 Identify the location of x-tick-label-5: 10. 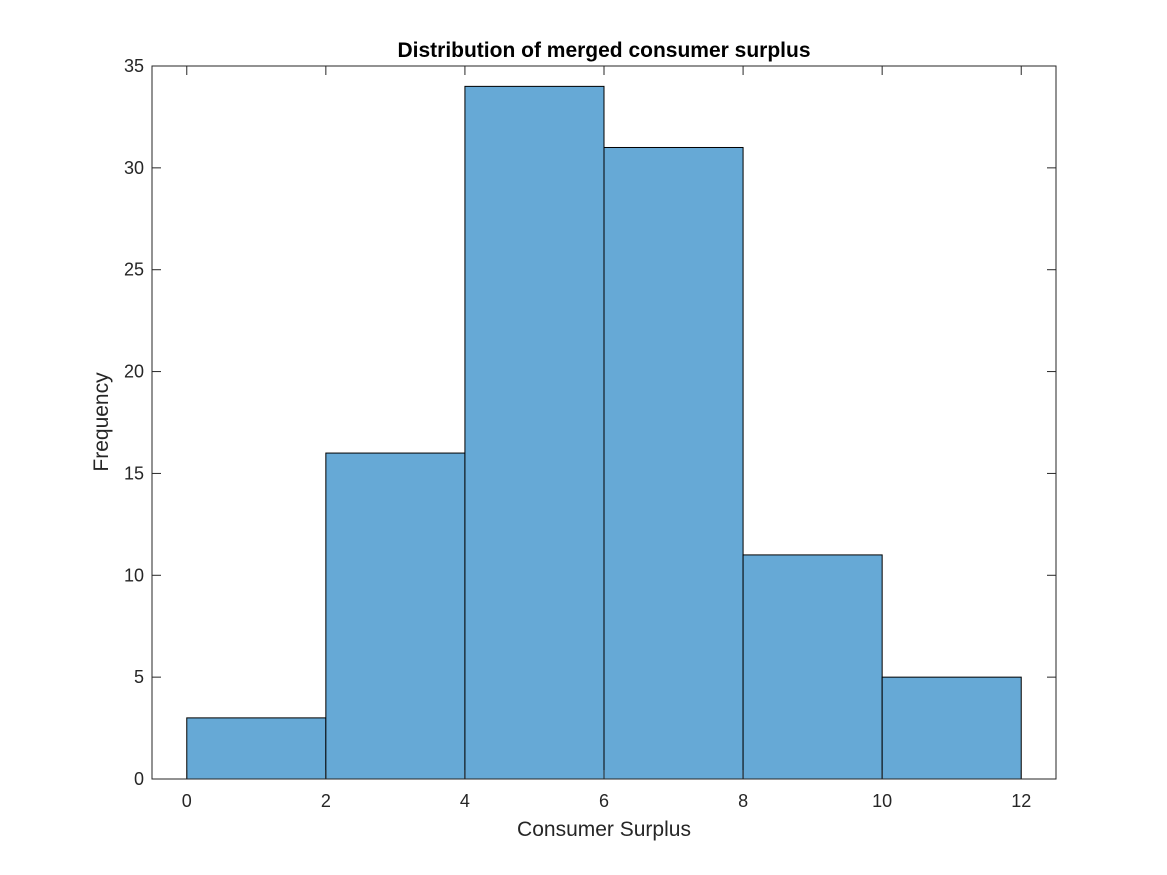
(882, 801).